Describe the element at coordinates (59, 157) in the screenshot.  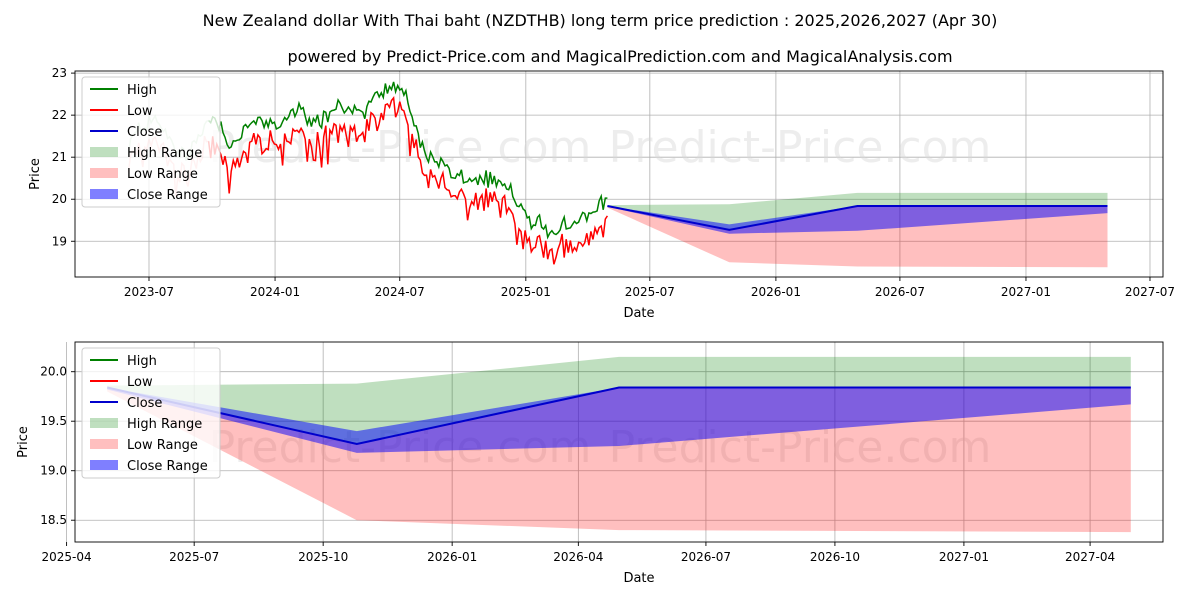
I see `y-tick-label: 21` at that location.